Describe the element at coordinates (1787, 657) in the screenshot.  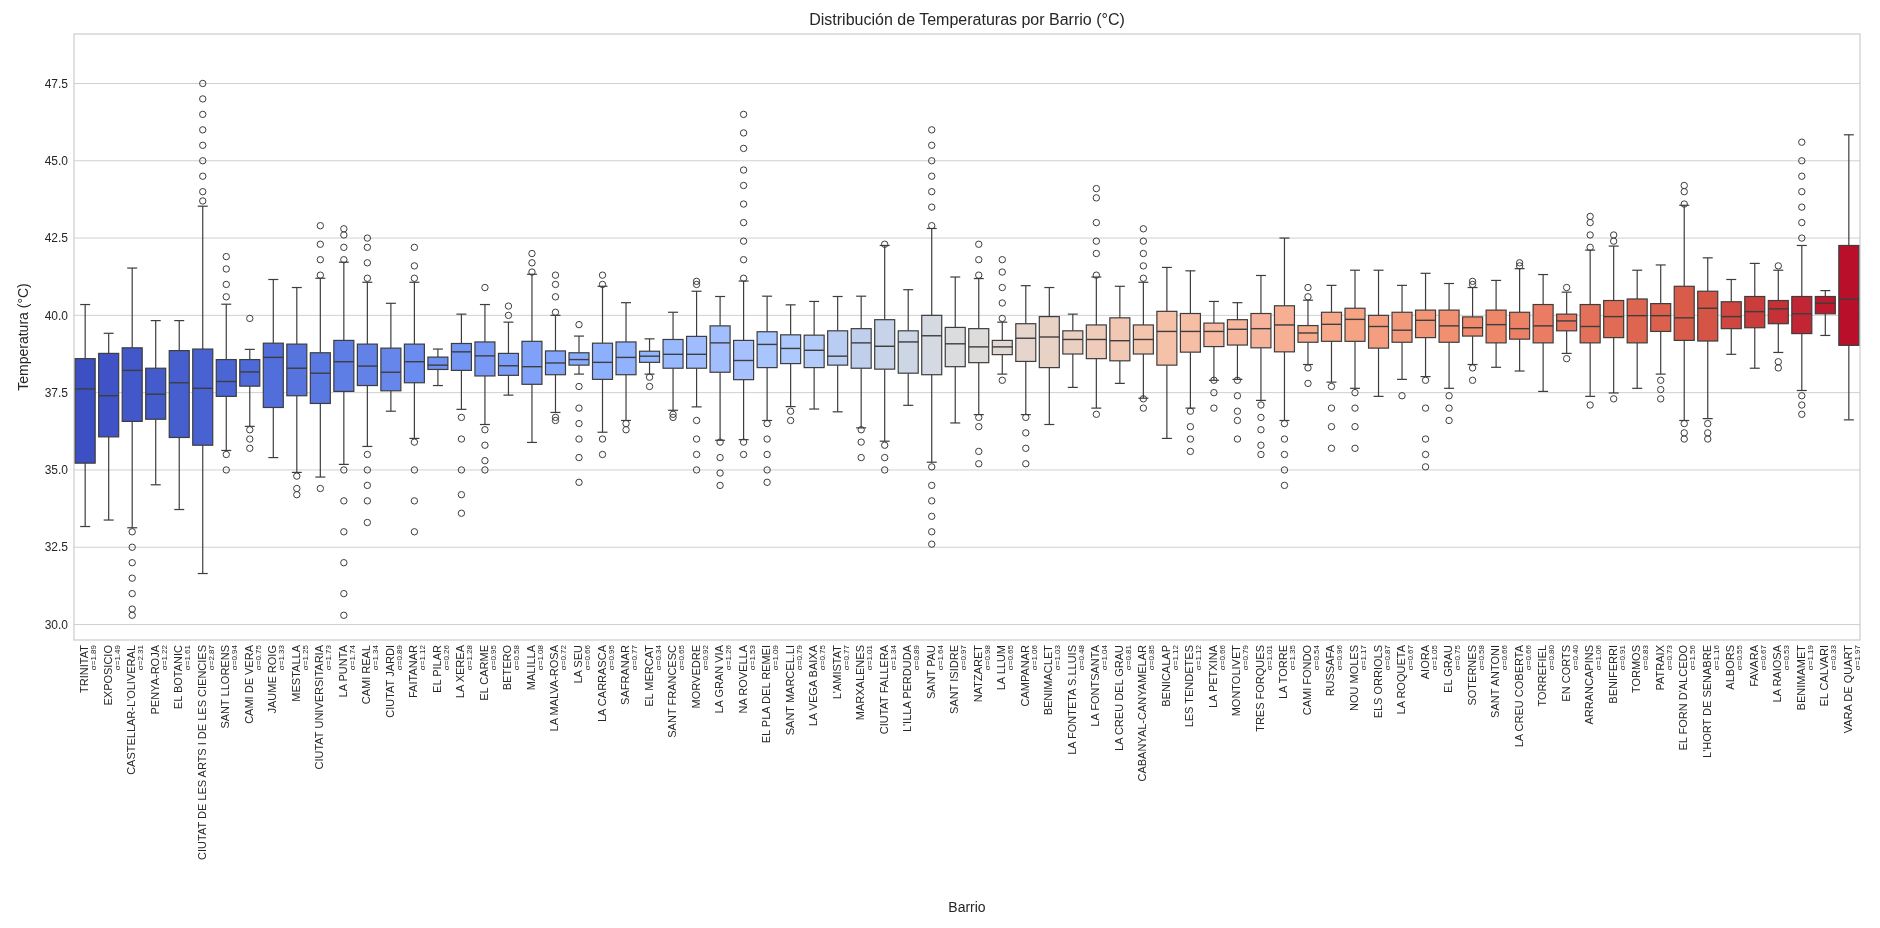
I see `text: σ=0.53` at that location.